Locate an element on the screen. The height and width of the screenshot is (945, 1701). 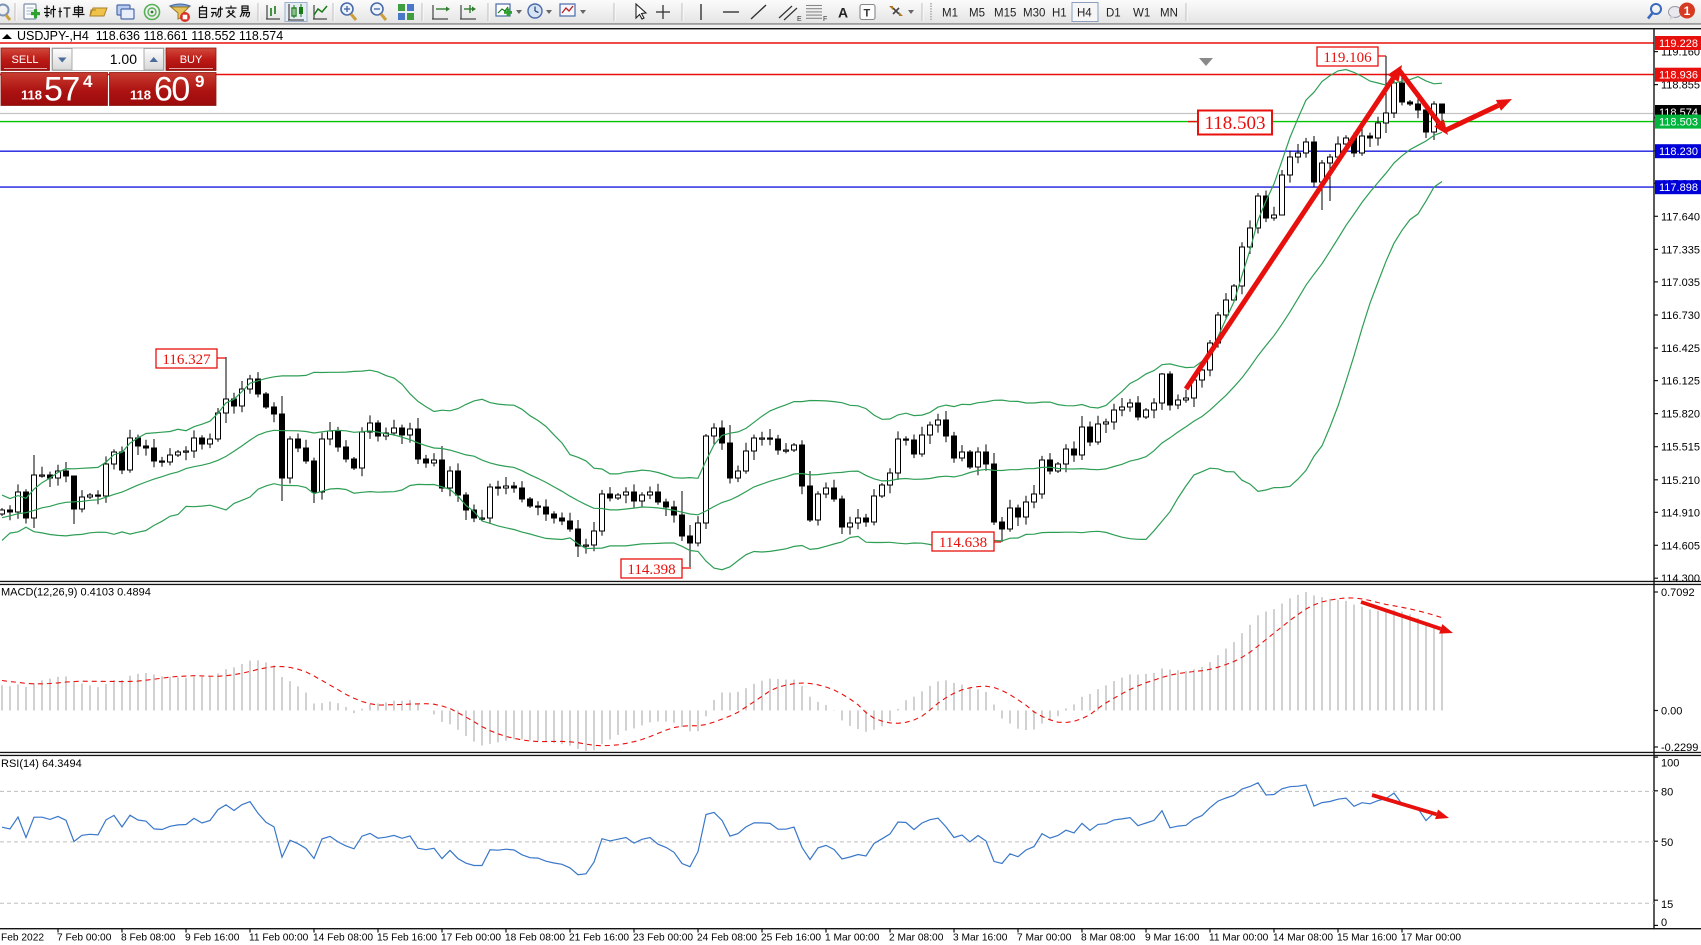
svg-text: D1 is located at coordinates (1113, 14).